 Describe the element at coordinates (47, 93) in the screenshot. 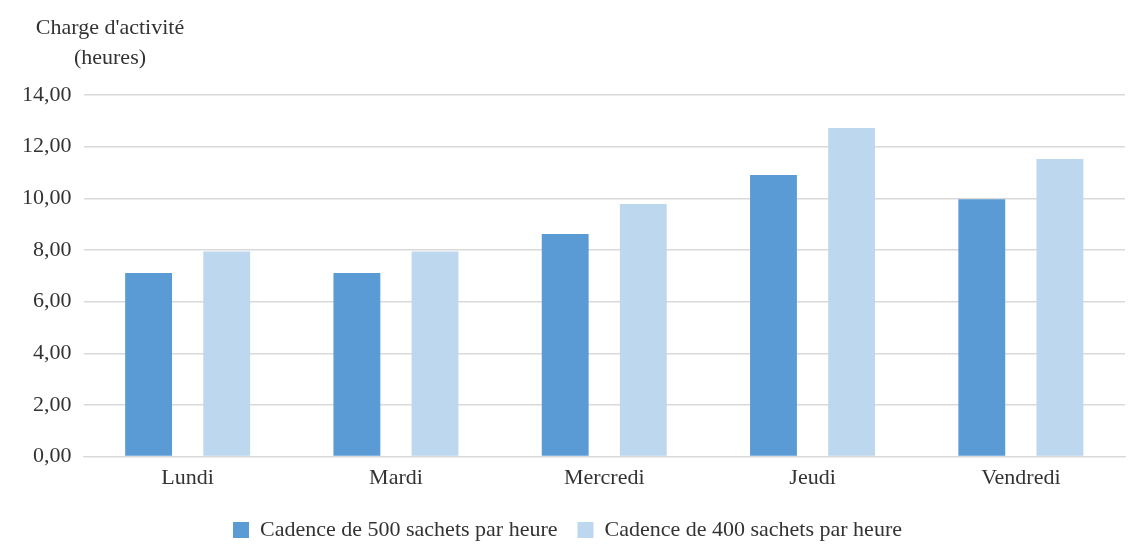

I see `y-tick-label: 14,00` at that location.